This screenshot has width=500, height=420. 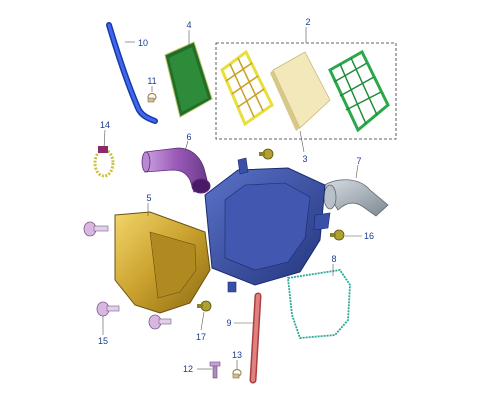 What do you see at coordinates (304, 159) in the screenshot?
I see `callout-3: 3` at bounding box center [304, 159].